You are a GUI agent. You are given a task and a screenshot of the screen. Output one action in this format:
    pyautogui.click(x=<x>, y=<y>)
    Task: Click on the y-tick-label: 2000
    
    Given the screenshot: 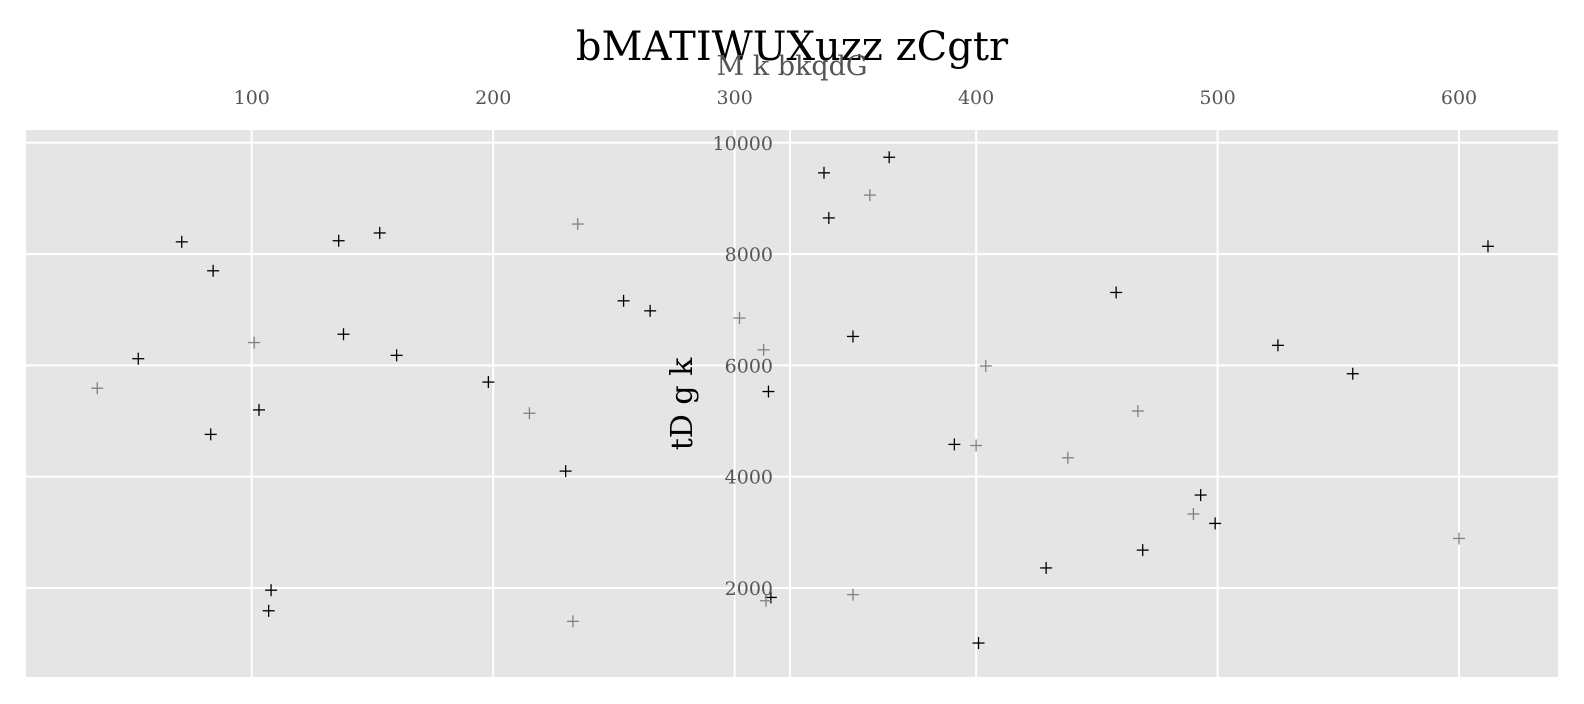 What is the action you would take?
    pyautogui.click(x=749, y=589)
    